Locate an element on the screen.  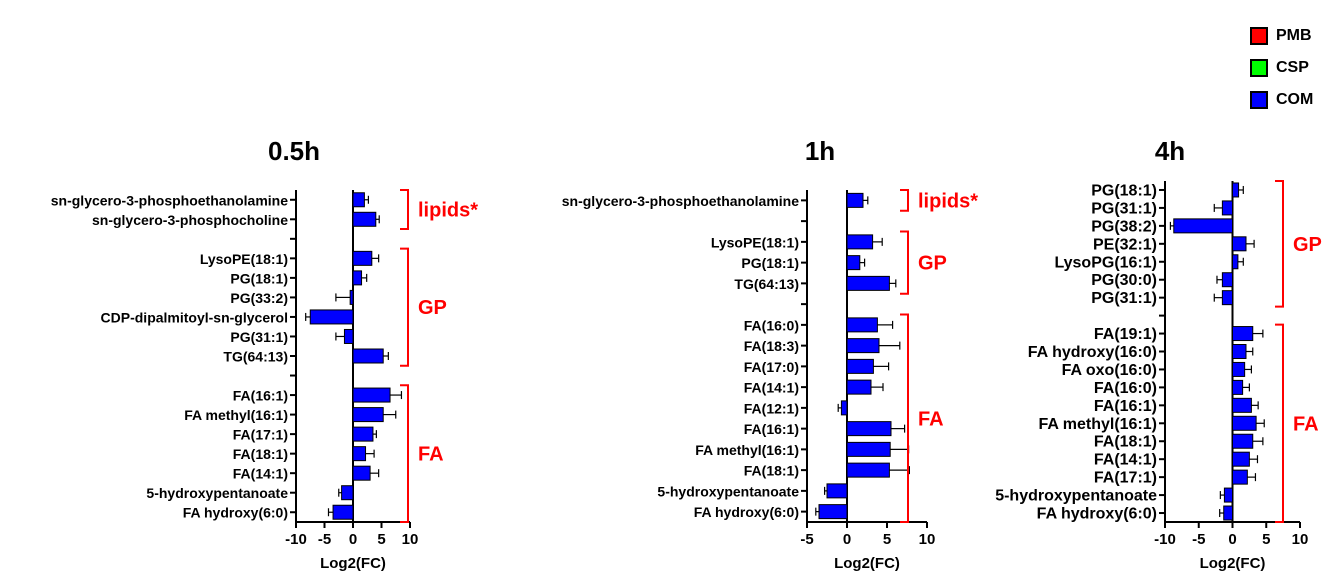
legend-label-pmb: PMB is located at coordinates (1294, 35).